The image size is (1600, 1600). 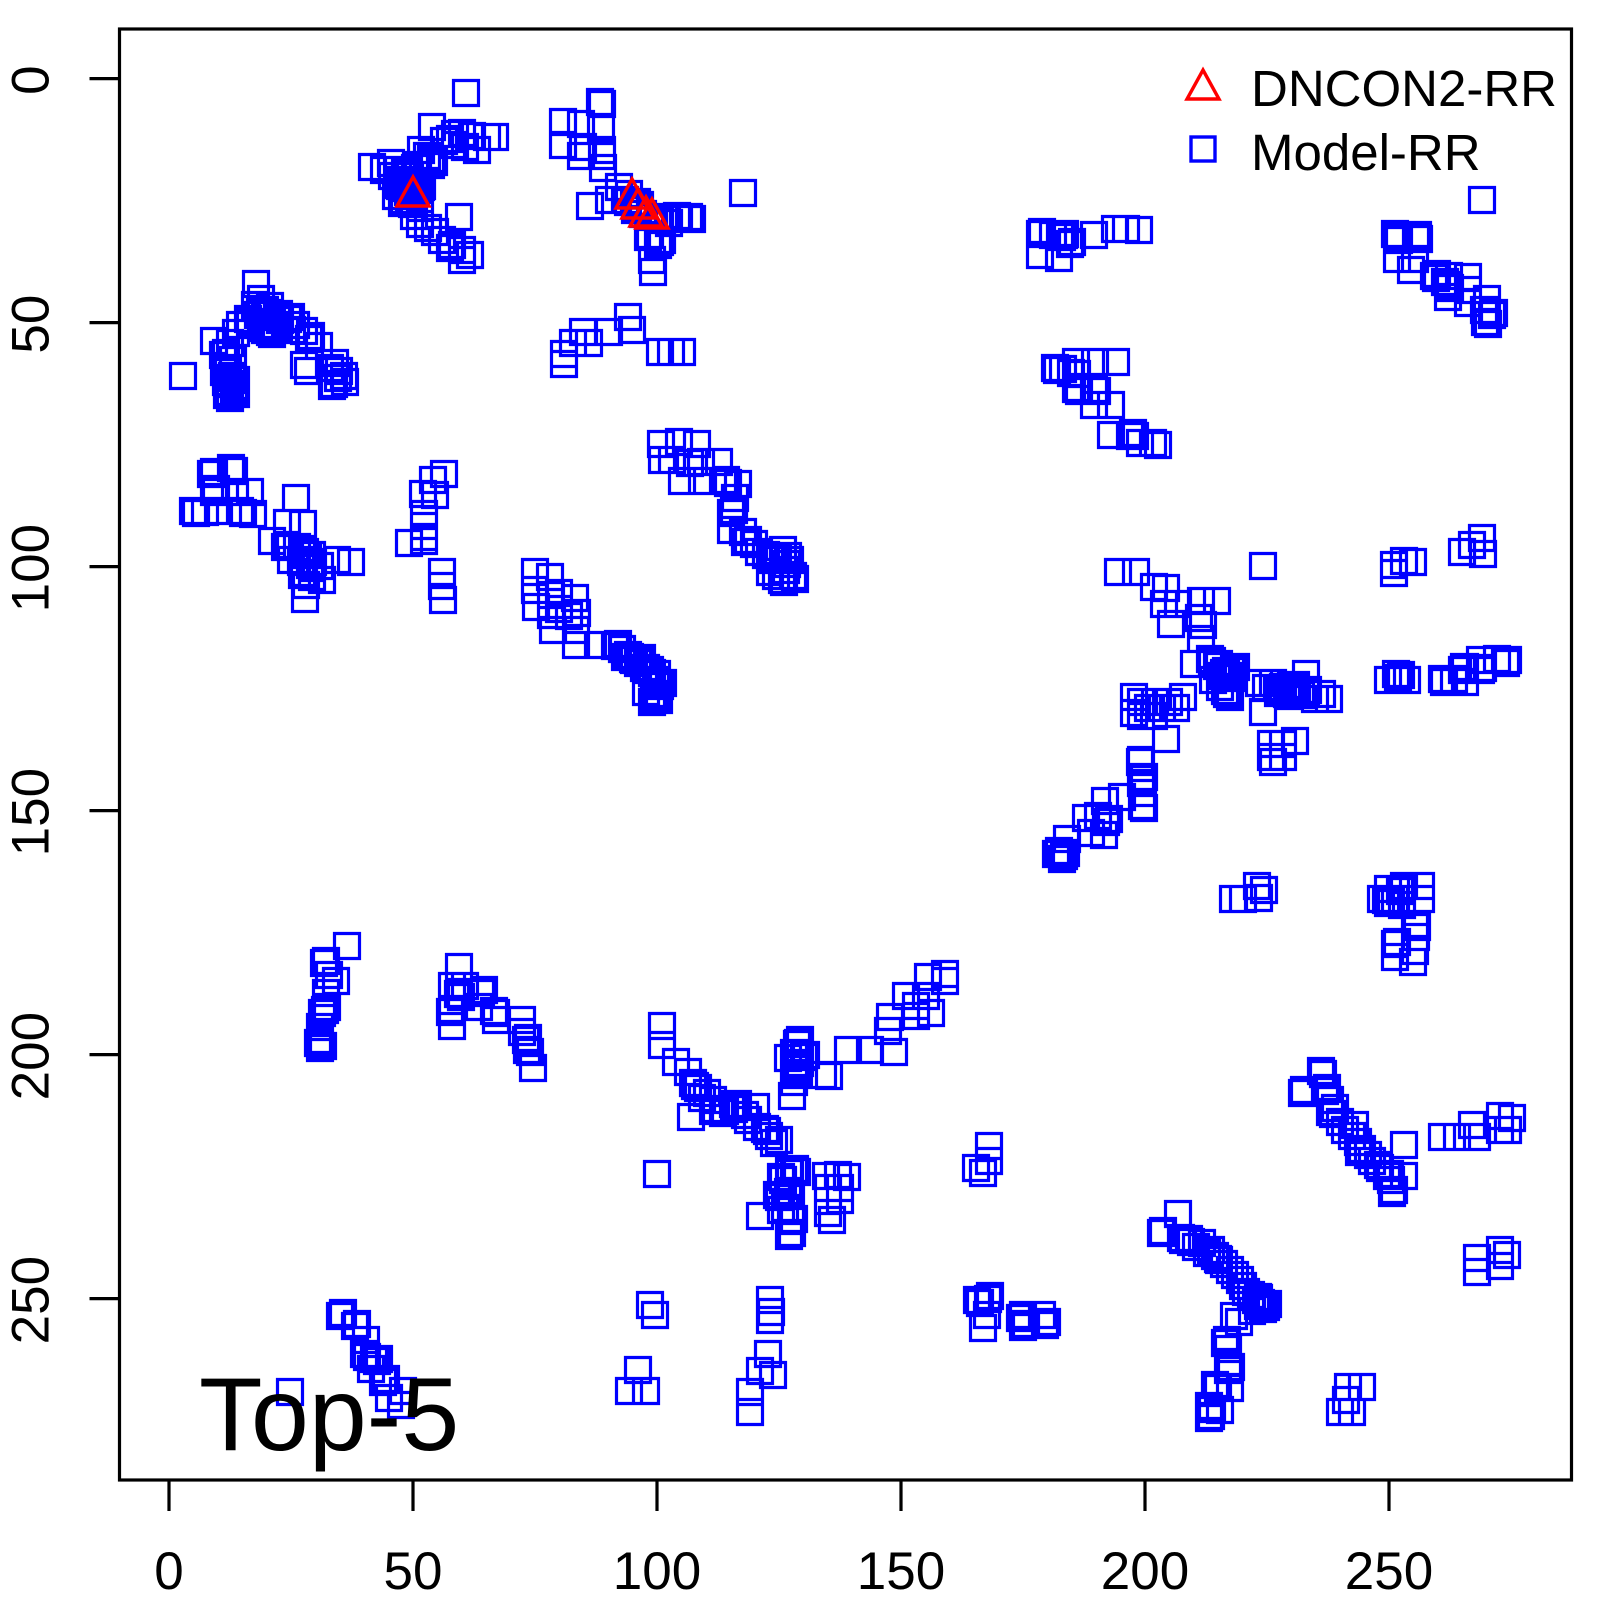 I want to click on svg-text: DNCON2-RR, so click(x=1404, y=88).